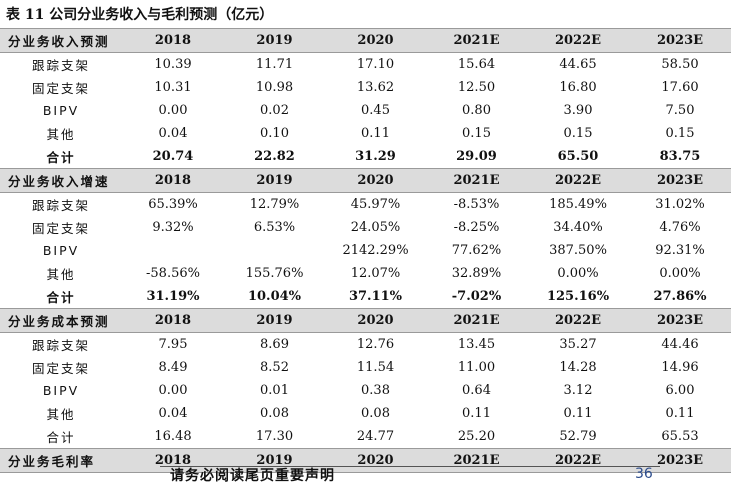 This screenshot has width=731, height=492. I want to click on section-title: 分业务成本预测, so click(61, 320).